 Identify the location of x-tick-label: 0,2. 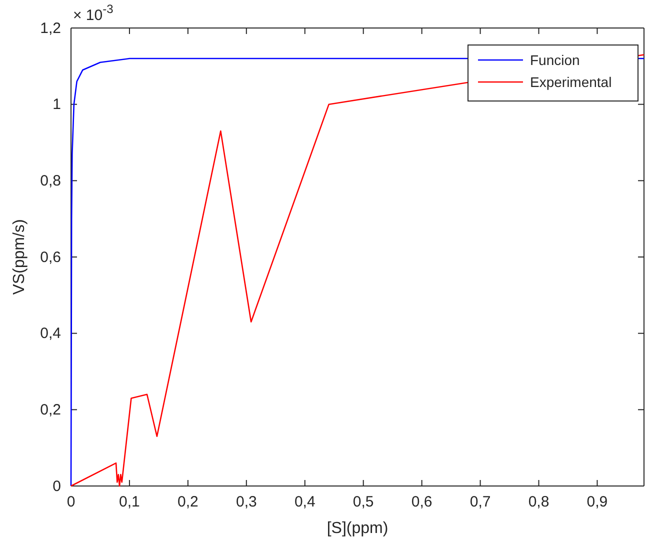
(188, 502).